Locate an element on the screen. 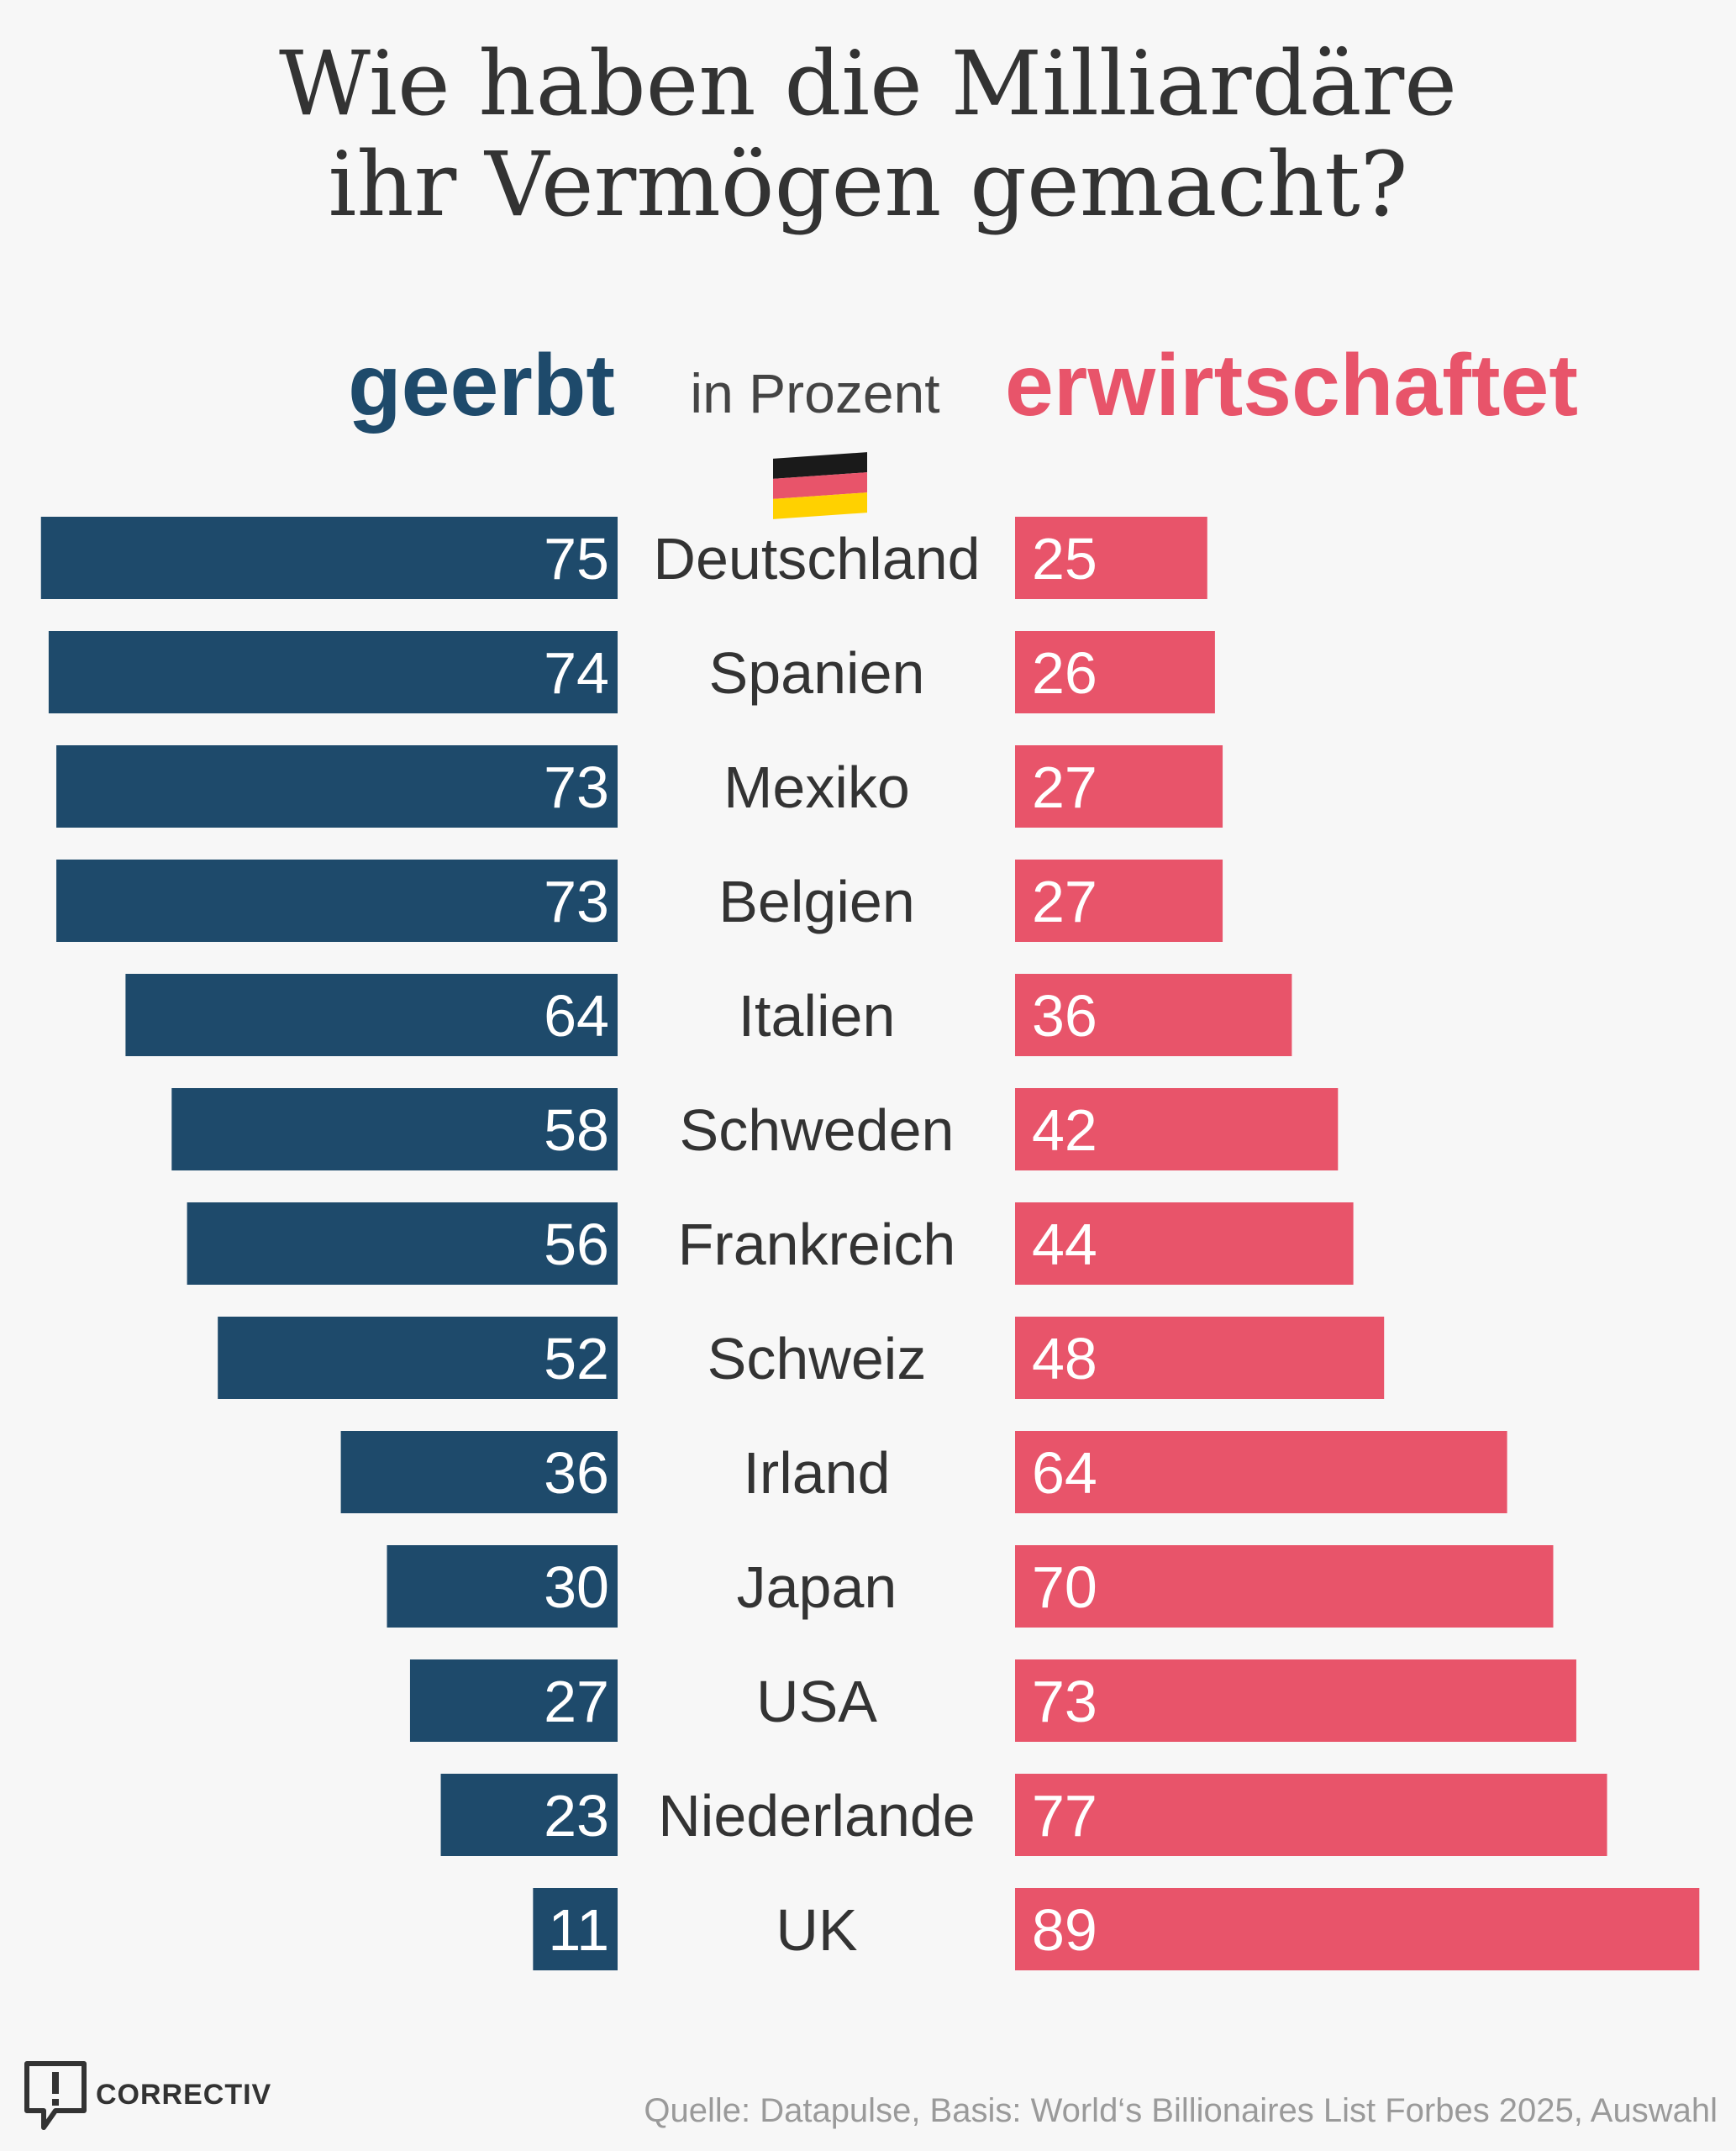 The width and height of the screenshot is (1736, 2151). header-inherited: geerbt is located at coordinates (481, 385).